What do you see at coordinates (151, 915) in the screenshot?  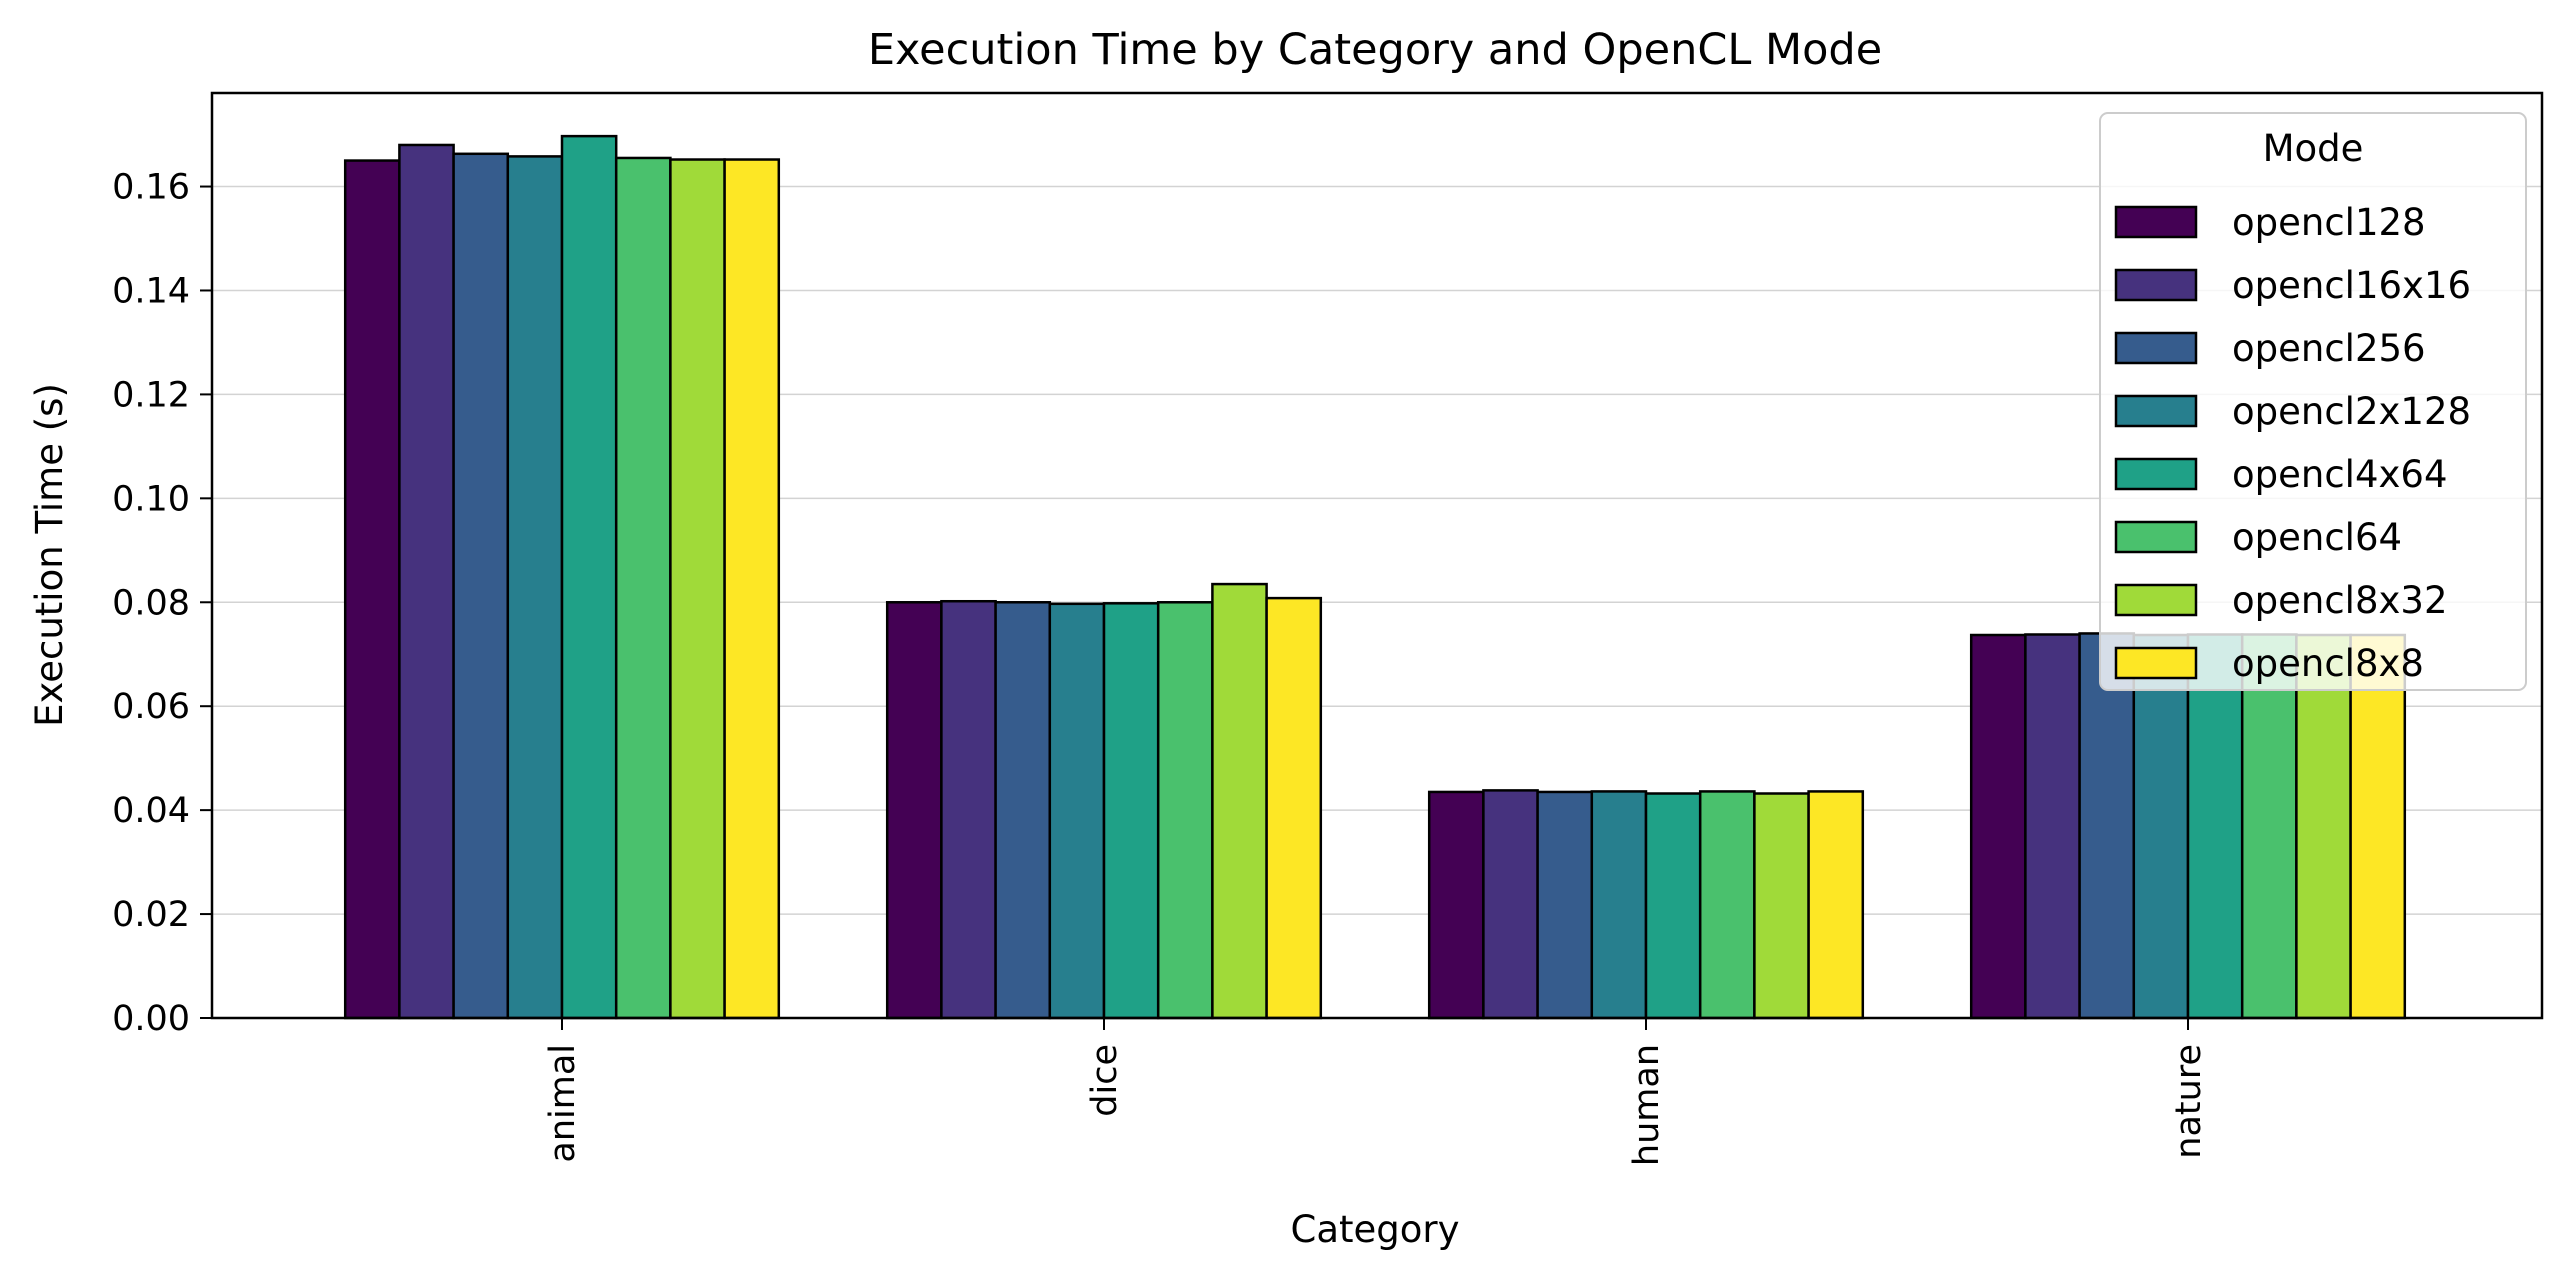 I see `y-tick-label: 0.02` at bounding box center [151, 915].